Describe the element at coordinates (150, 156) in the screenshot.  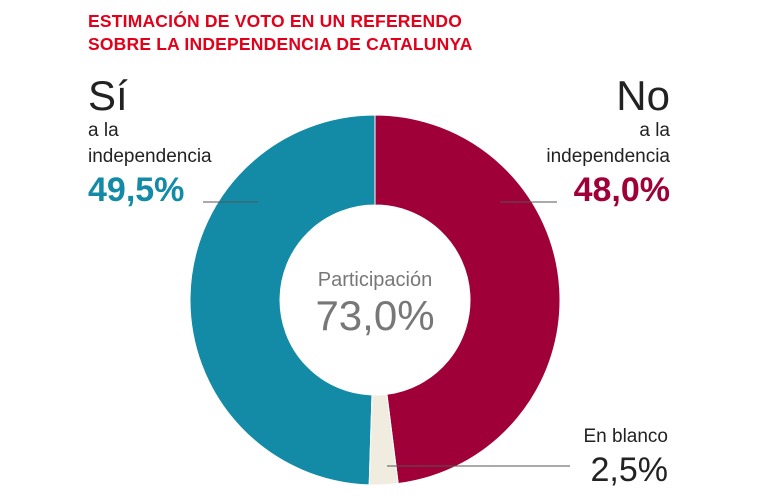
I see `si-subtitle-2: independencia` at that location.